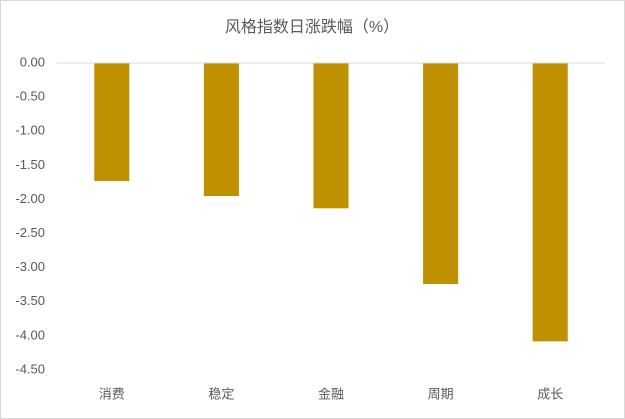  Describe the element at coordinates (331, 393) in the screenshot. I see `x-tick-label: 金融` at that location.